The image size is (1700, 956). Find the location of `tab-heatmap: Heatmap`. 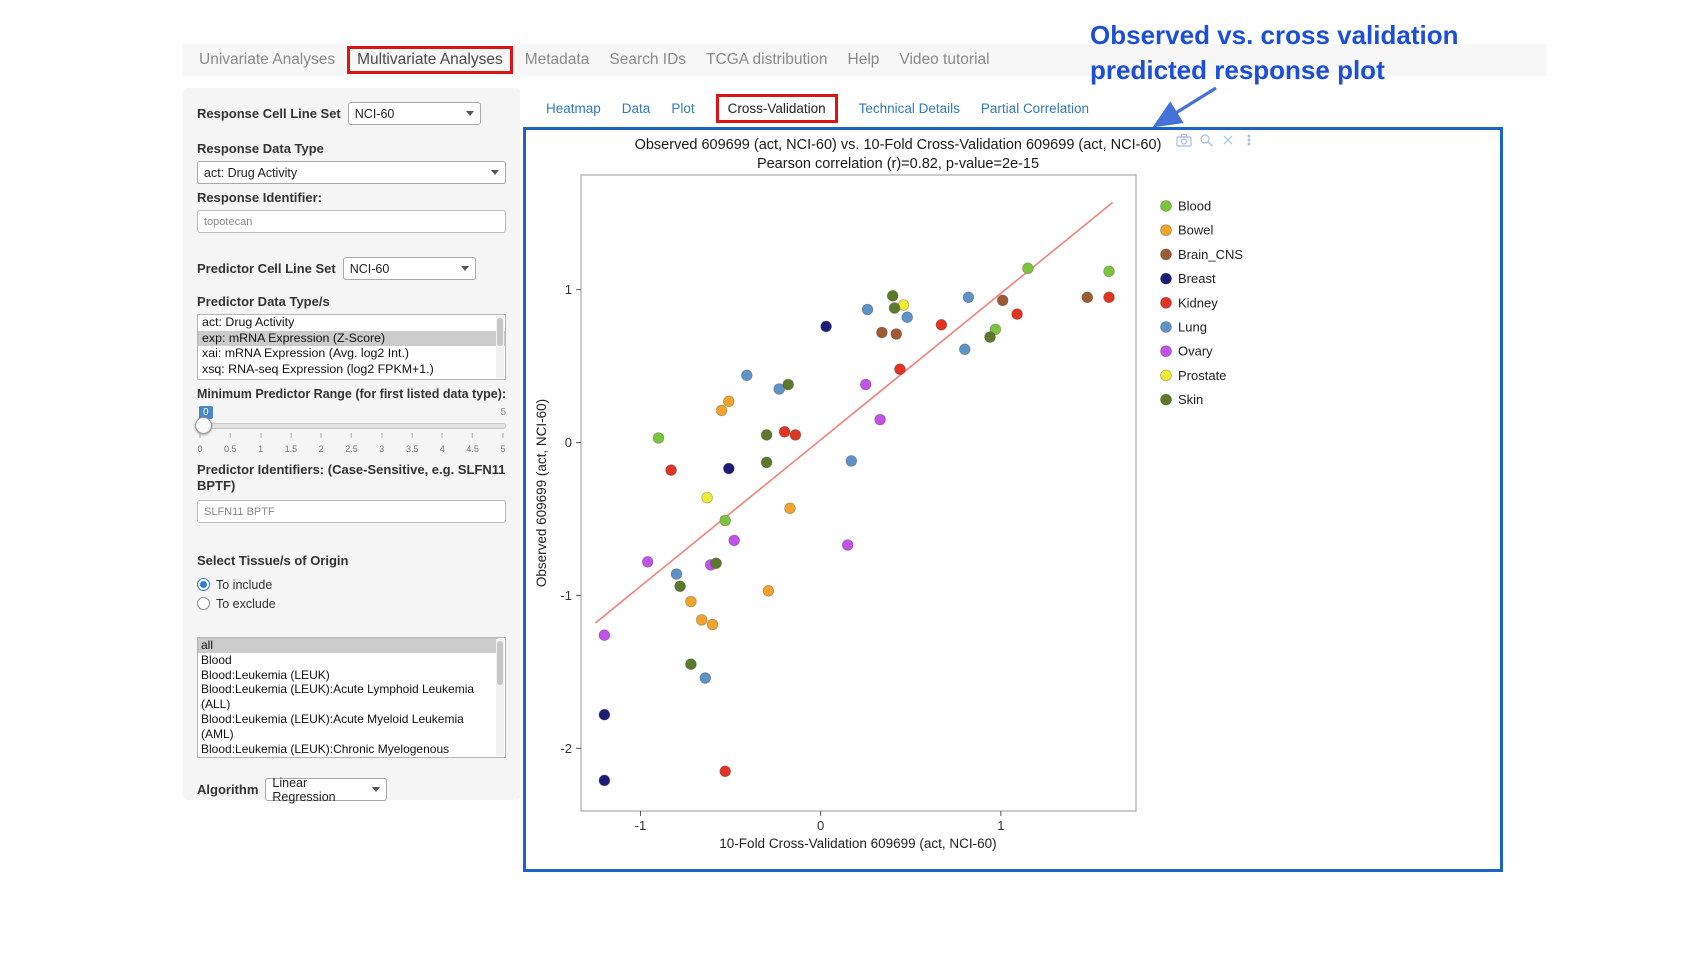

tab-heatmap: Heatmap is located at coordinates (573, 108).